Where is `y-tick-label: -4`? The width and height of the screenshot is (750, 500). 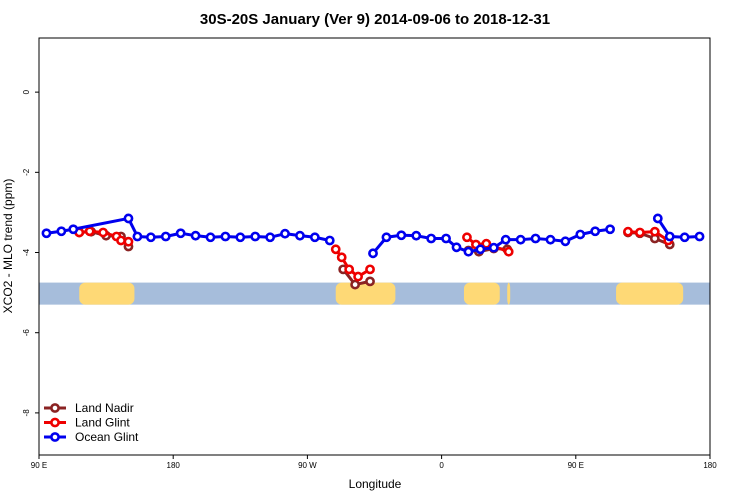 y-tick-label: -4 is located at coordinates (26, 252).